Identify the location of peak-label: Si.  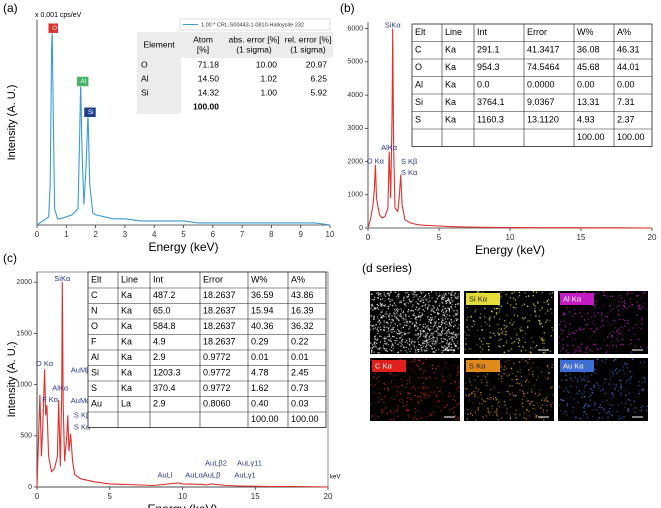
(90, 113).